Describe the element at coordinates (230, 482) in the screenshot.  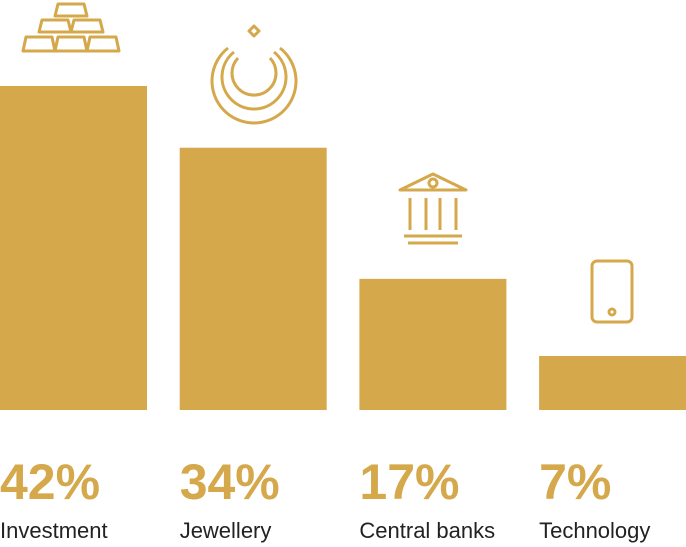
I see `value-label: 34%` at that location.